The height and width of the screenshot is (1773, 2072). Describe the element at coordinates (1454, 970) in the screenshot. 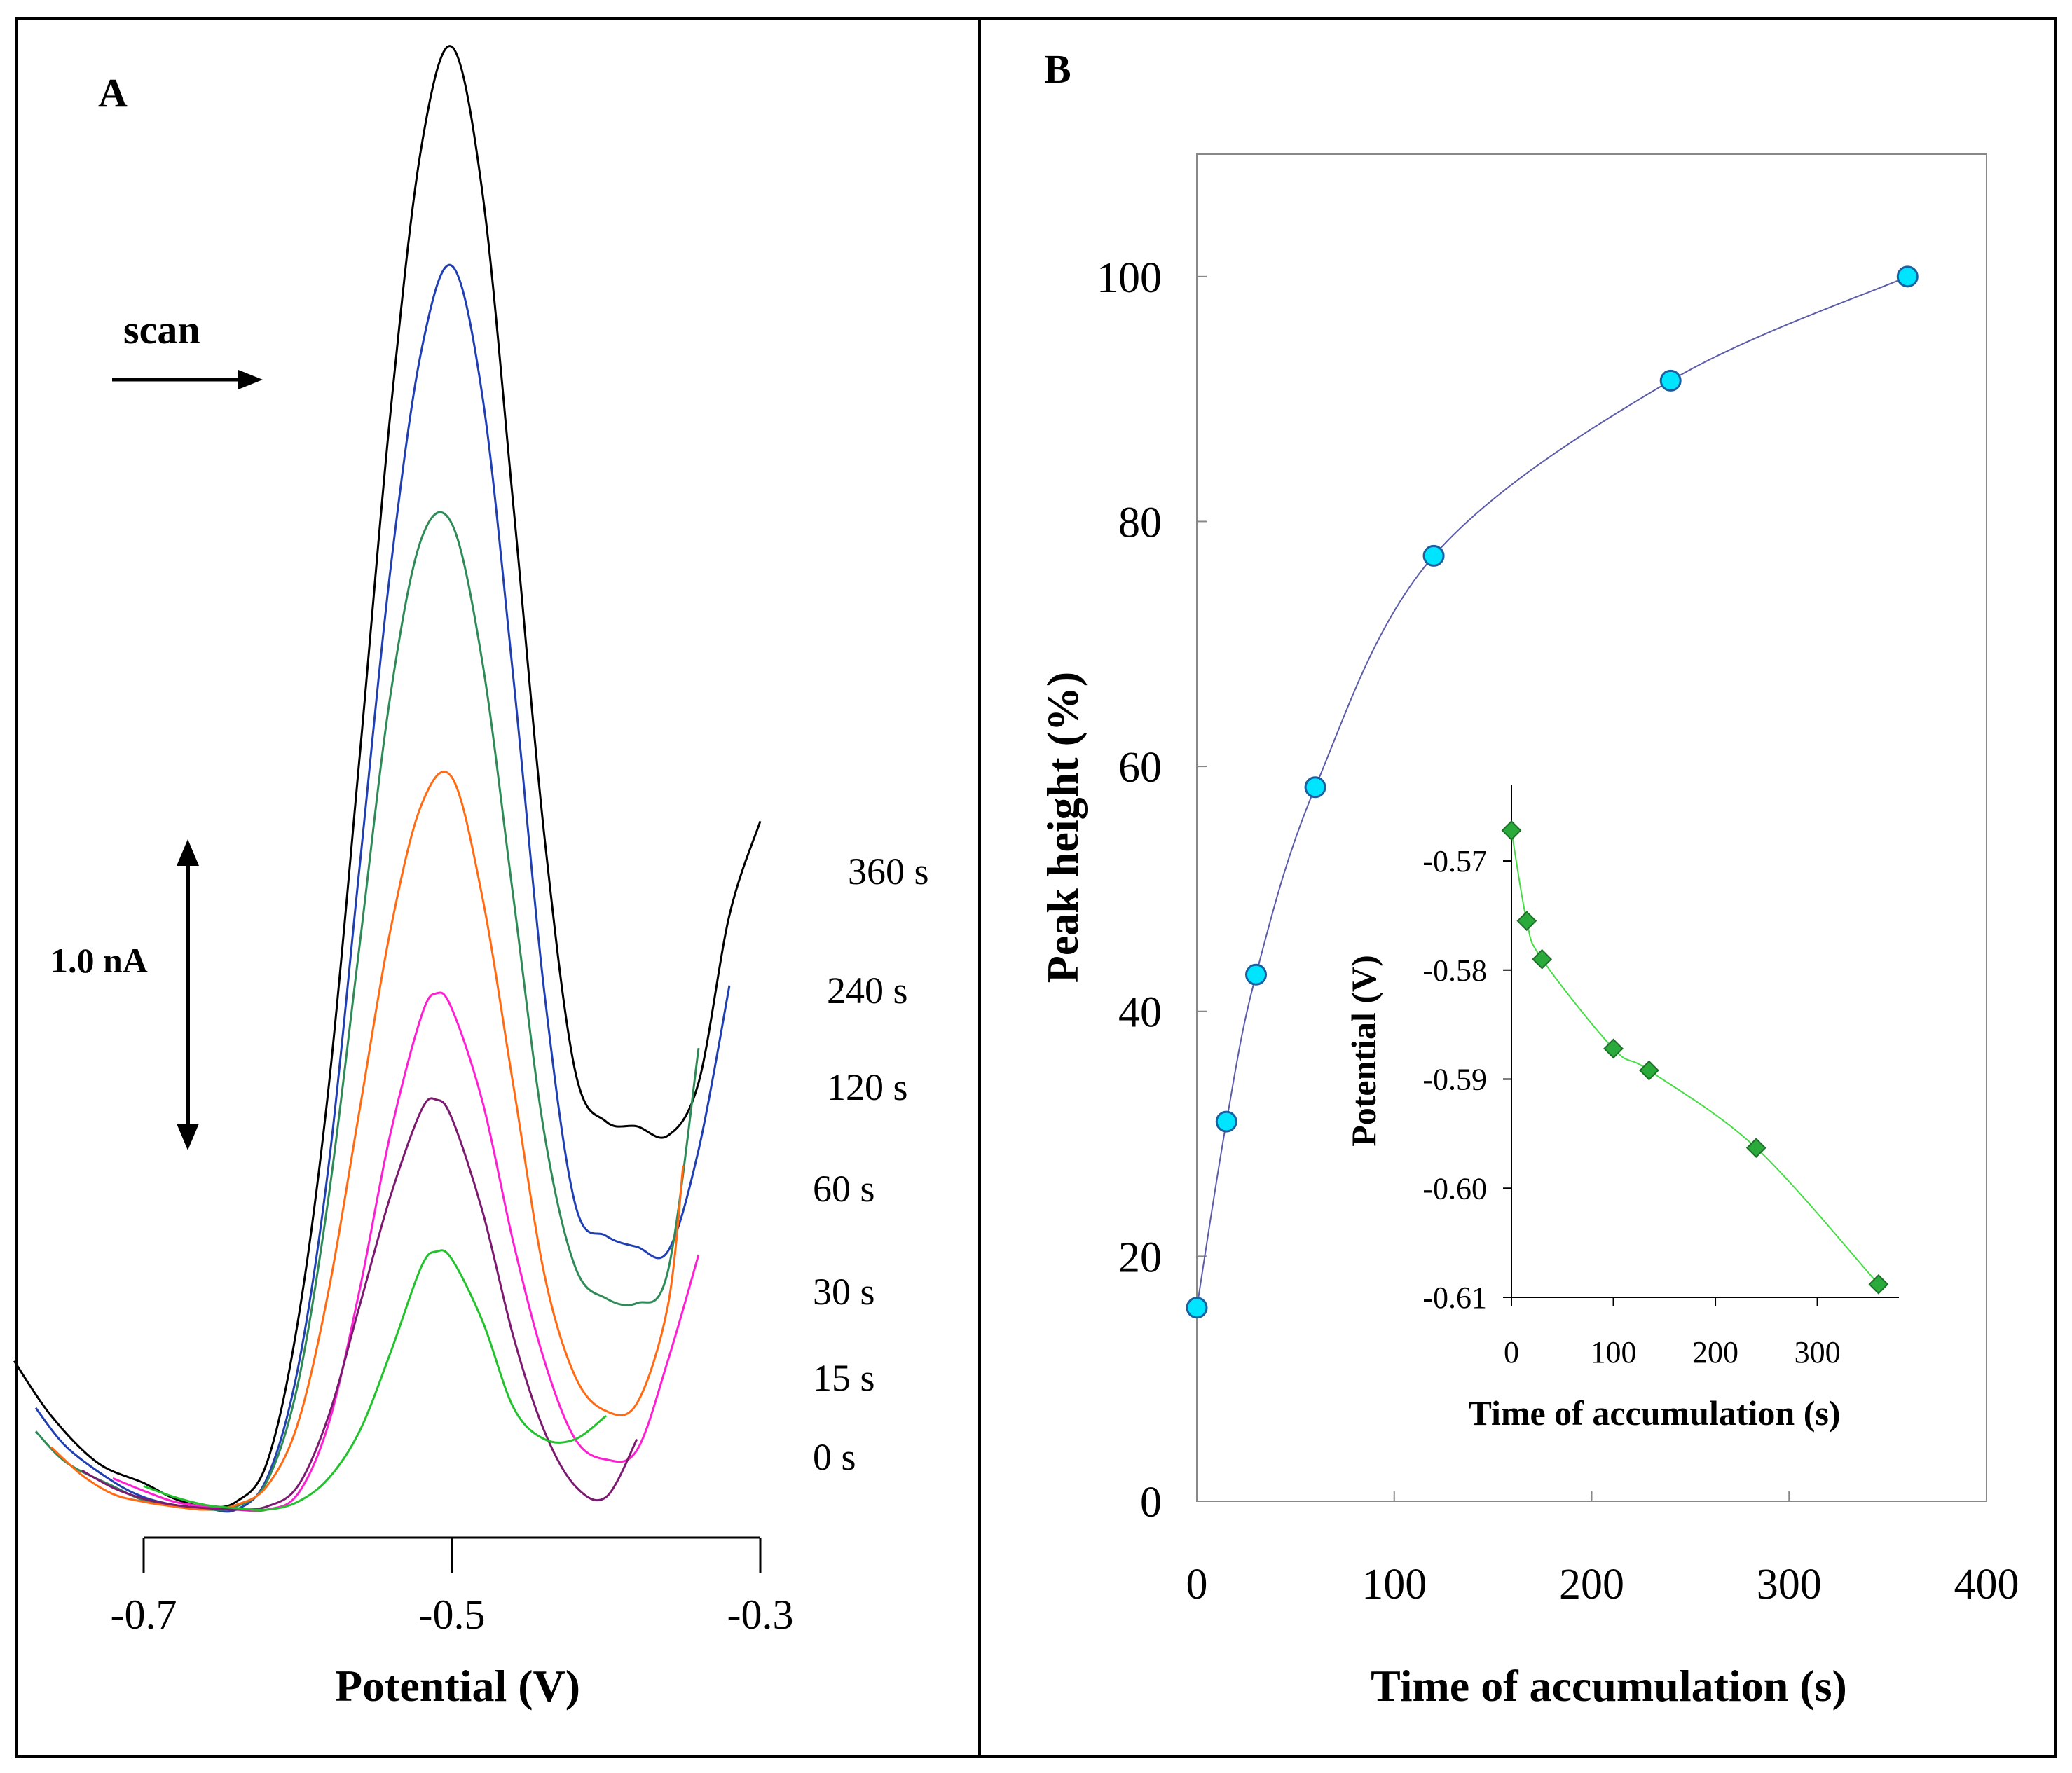

I see `inset-y-tick-label: -0.58` at that location.